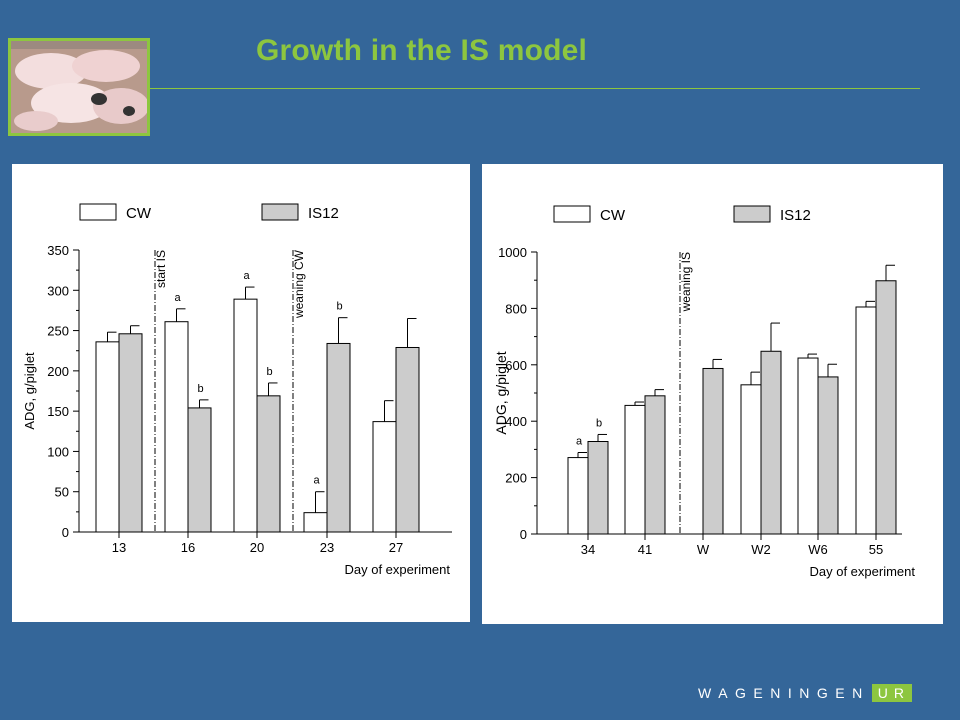  What do you see at coordinates (299, 284) in the screenshot?
I see `annotation-label: weaning CW` at bounding box center [299, 284].